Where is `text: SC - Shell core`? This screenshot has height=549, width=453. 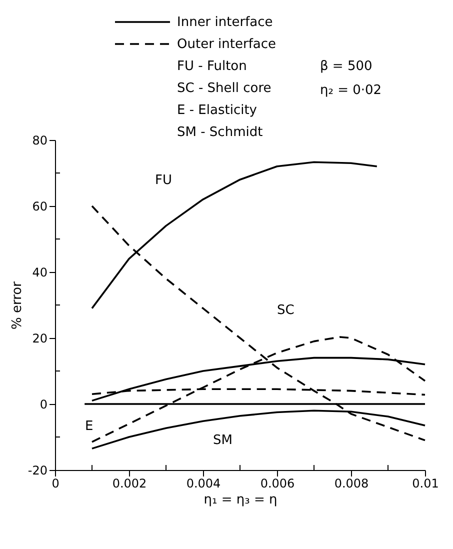 text: SC - Shell core is located at coordinates (224, 88).